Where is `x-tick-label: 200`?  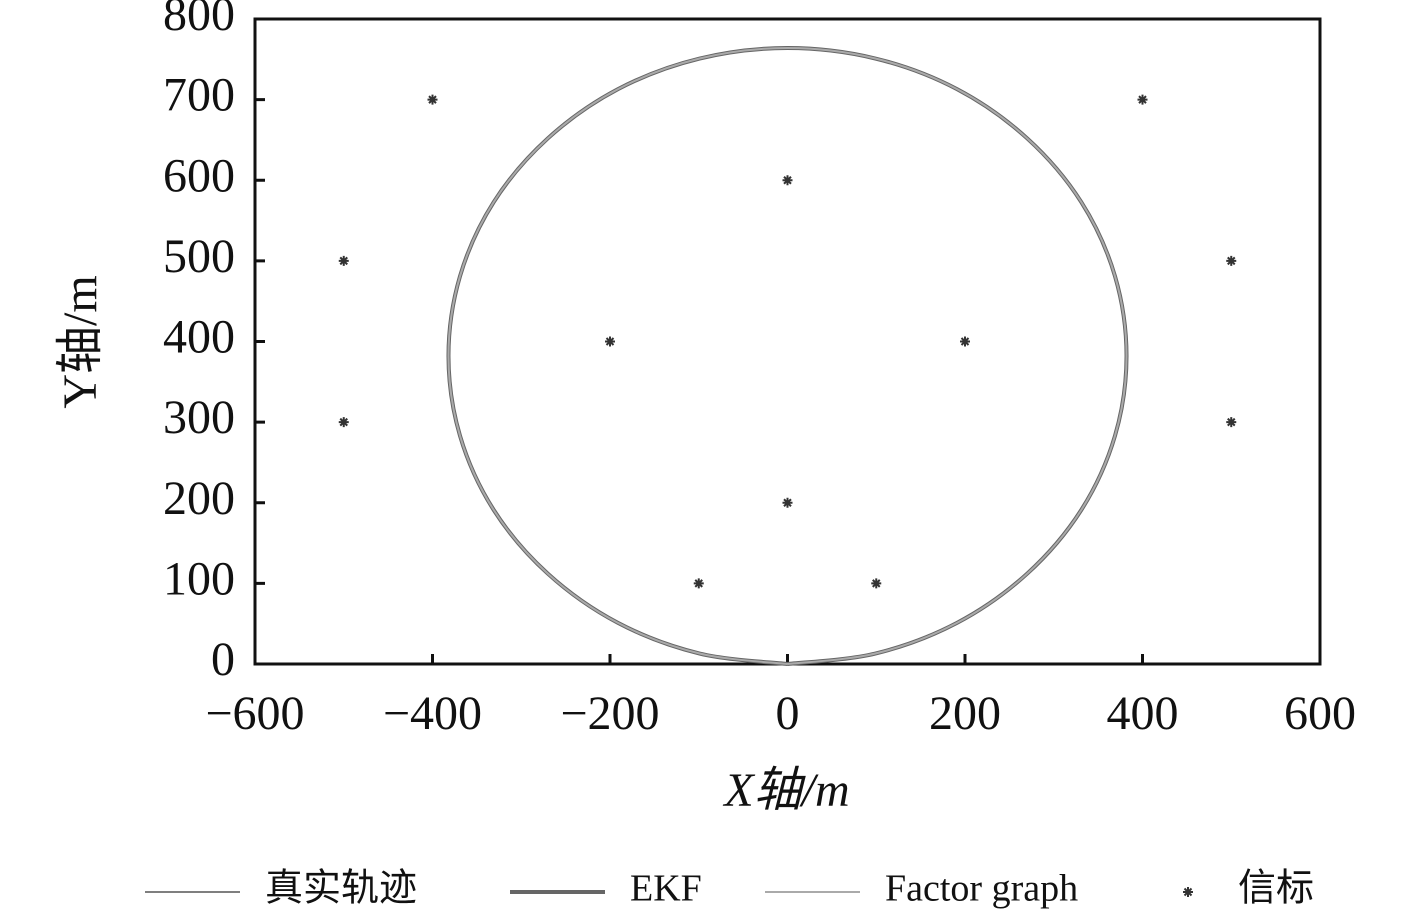
x-tick-label: 200 is located at coordinates (965, 713).